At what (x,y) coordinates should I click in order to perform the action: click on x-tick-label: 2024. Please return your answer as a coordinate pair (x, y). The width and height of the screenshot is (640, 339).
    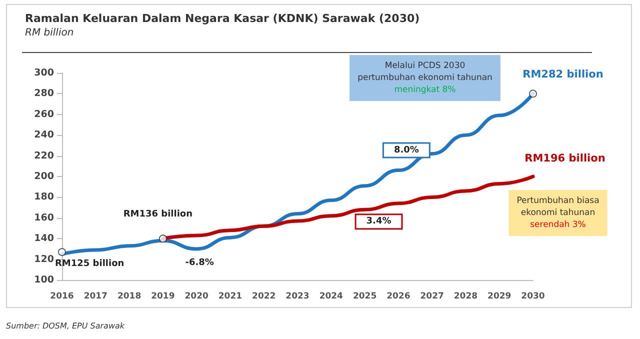
    Looking at the image, I should click on (331, 297).